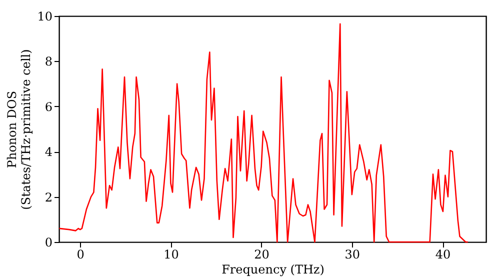 This screenshot has width=500, height=280. I want to click on y-tick-label: 2, so click(48, 197).